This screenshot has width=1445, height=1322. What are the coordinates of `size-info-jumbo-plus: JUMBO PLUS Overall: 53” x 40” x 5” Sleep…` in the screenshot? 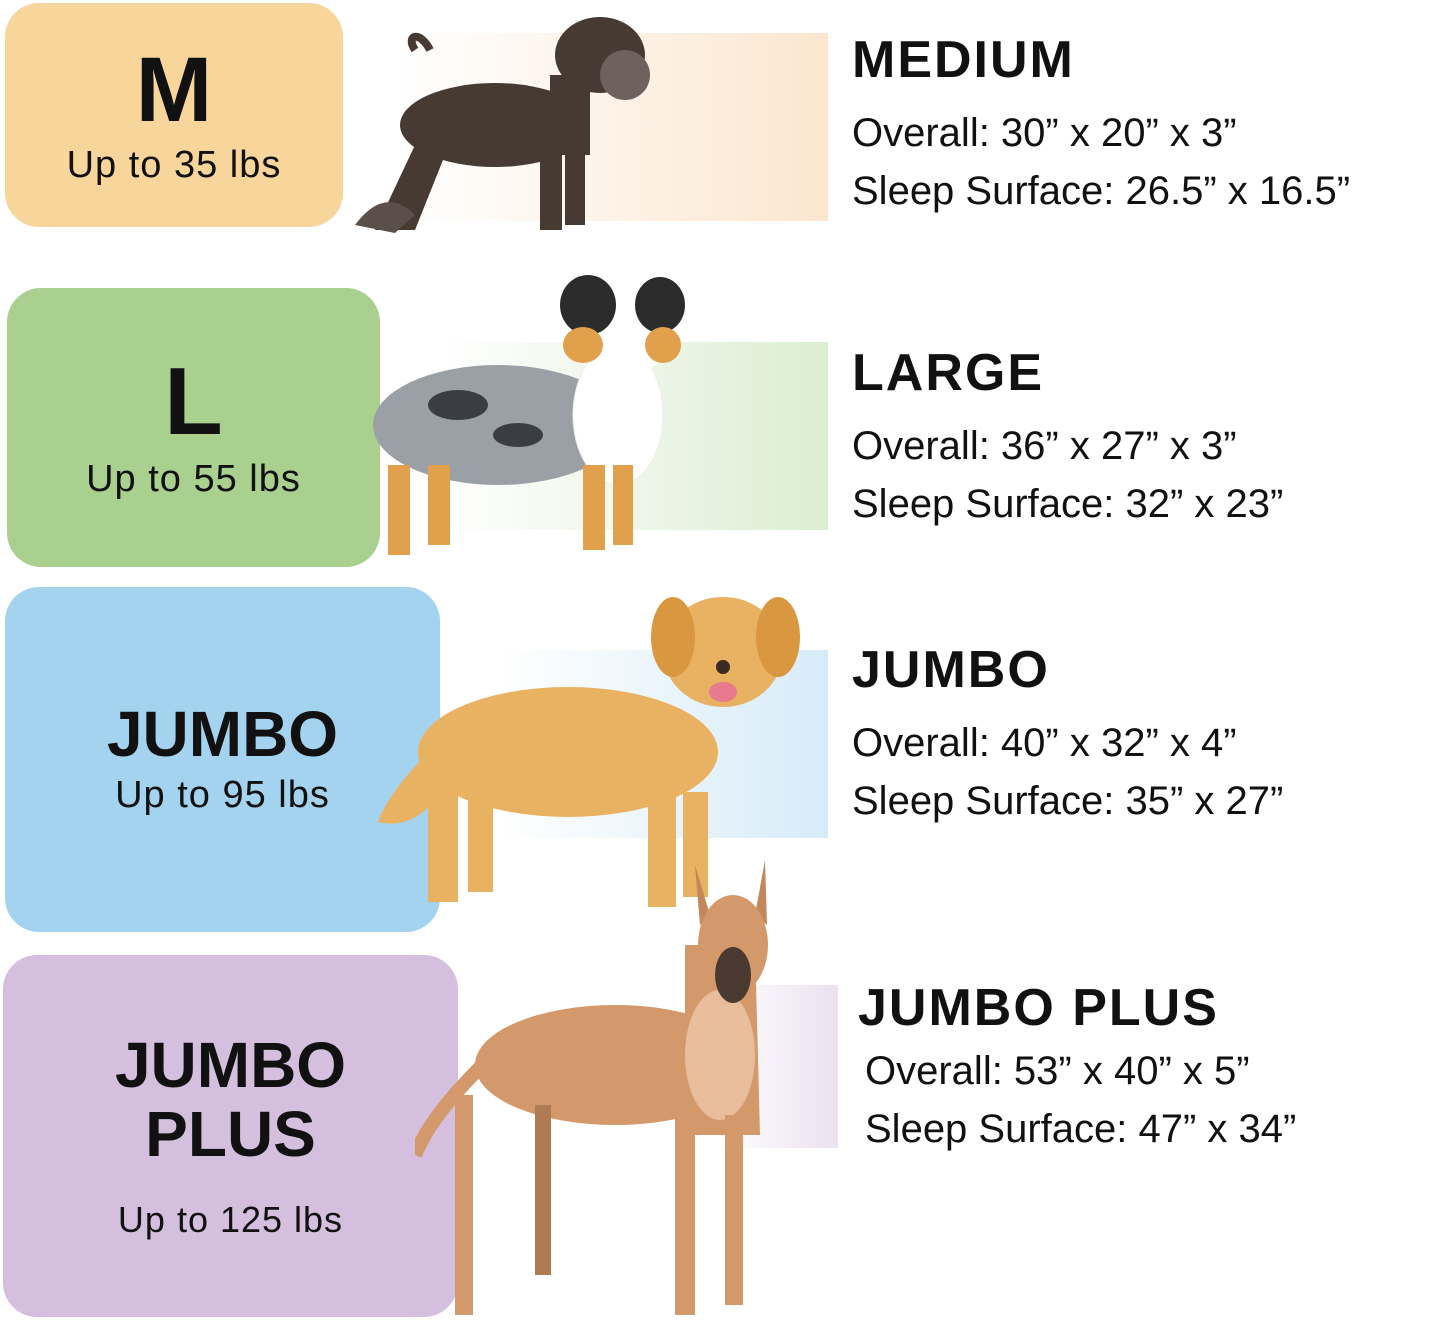 It's located at (1077, 1068).